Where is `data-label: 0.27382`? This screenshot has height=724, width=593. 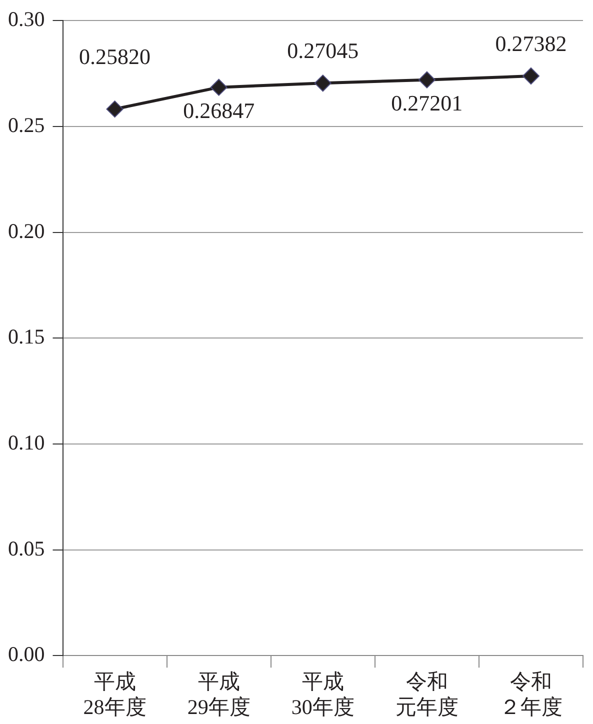 data-label: 0.27382 is located at coordinates (531, 43).